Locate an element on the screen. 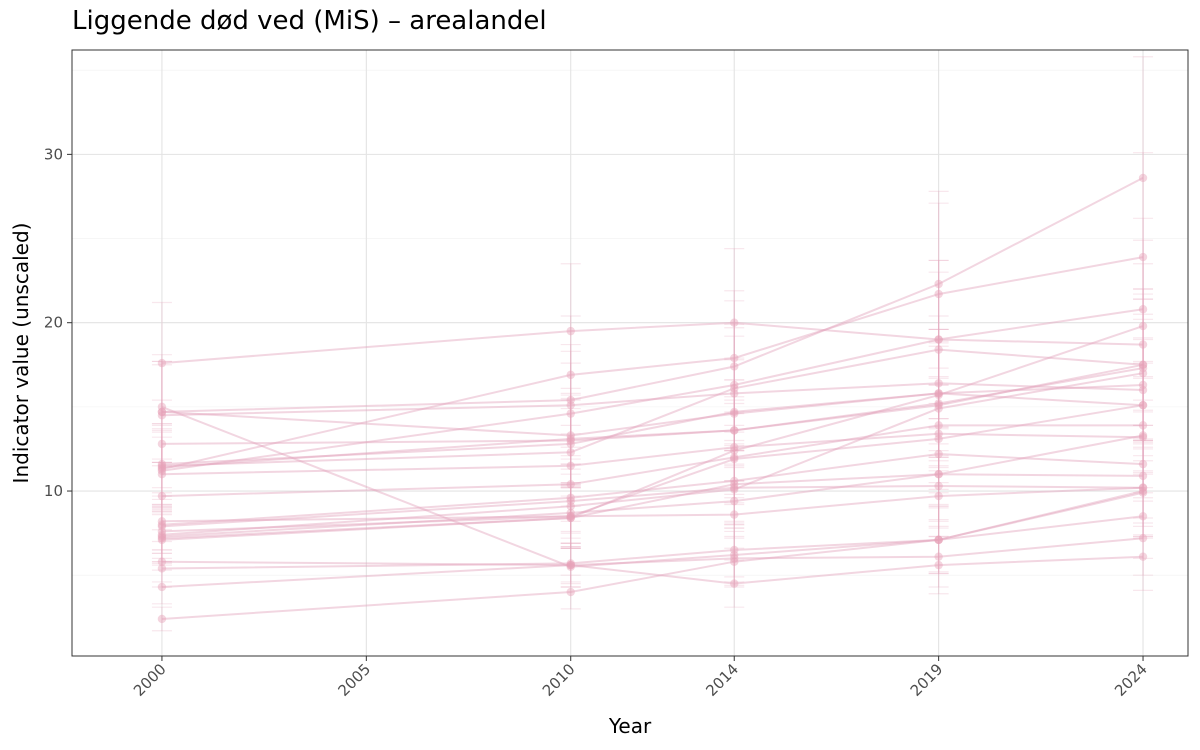  x-tick-label: 2005 is located at coordinates (354, 680).